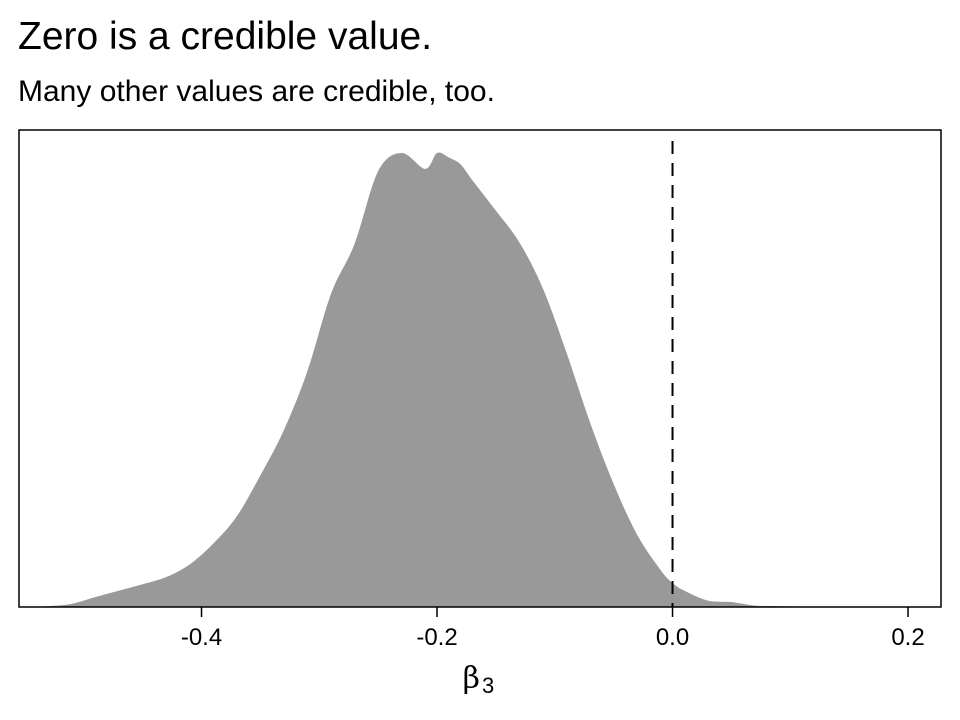  What do you see at coordinates (436, 637) in the screenshot?
I see `x-tick-label: -0.2` at bounding box center [436, 637].